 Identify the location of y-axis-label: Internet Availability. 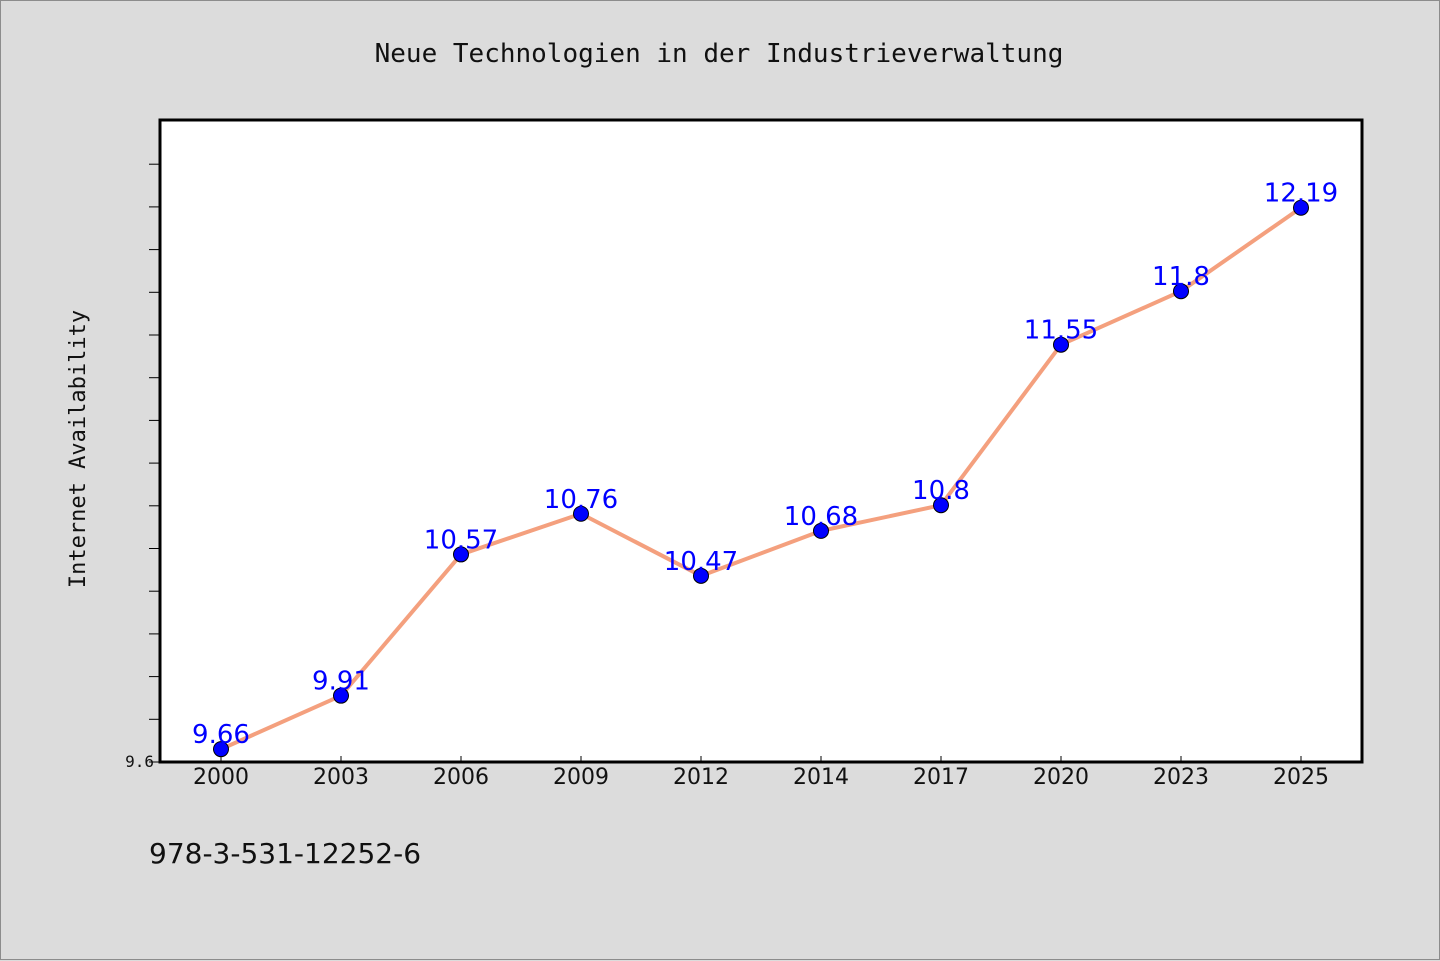
(78, 449).